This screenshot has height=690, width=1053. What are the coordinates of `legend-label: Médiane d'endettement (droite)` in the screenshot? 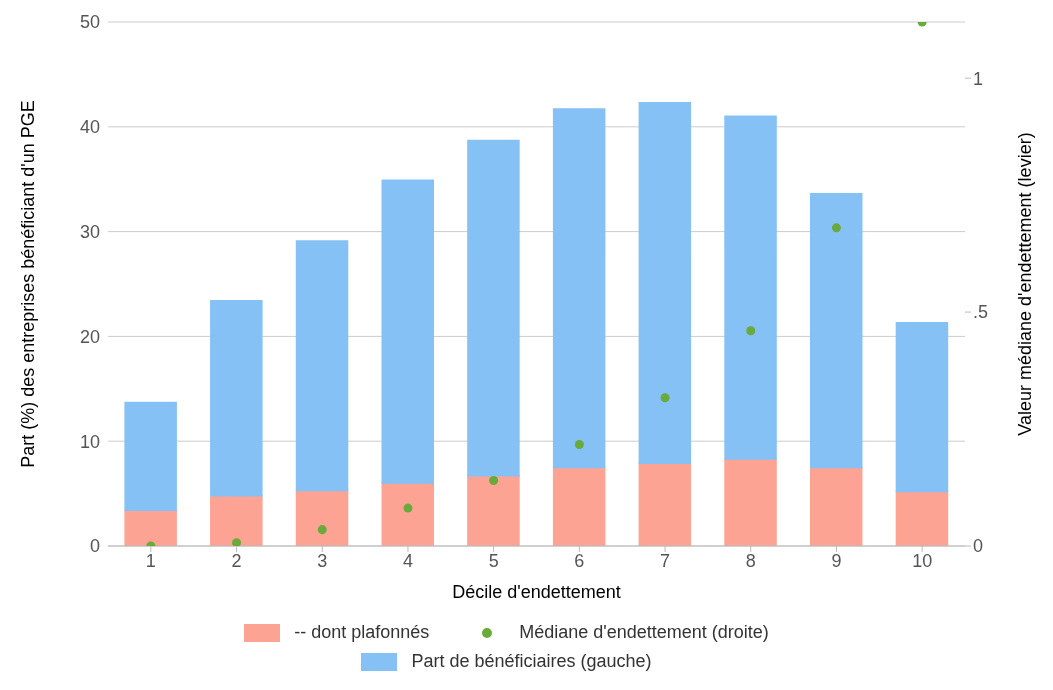 It's located at (644, 632).